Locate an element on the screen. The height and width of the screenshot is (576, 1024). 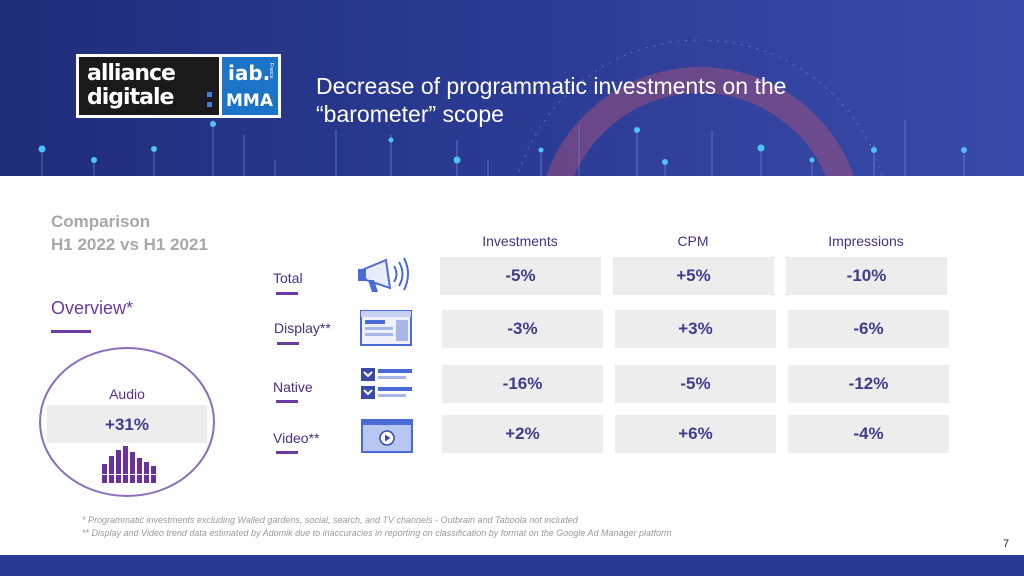
cell-display-cpm: +3% is located at coordinates (695, 329).